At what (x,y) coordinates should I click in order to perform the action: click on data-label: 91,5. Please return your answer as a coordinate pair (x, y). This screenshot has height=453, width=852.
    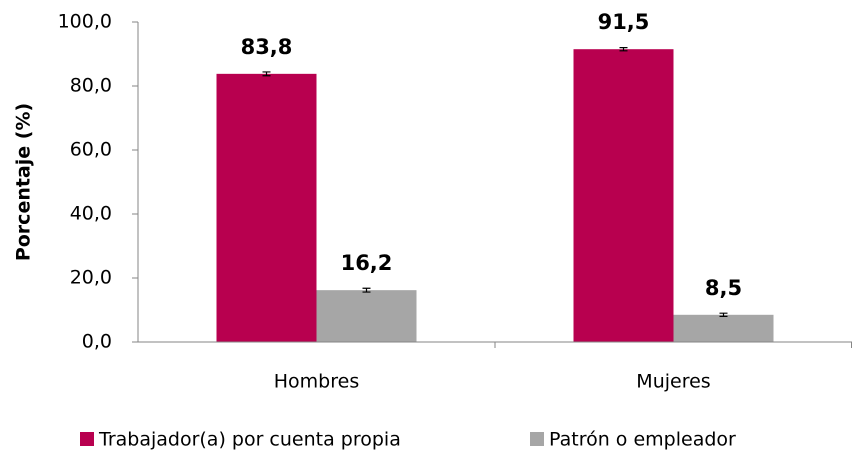
    Looking at the image, I should click on (624, 22).